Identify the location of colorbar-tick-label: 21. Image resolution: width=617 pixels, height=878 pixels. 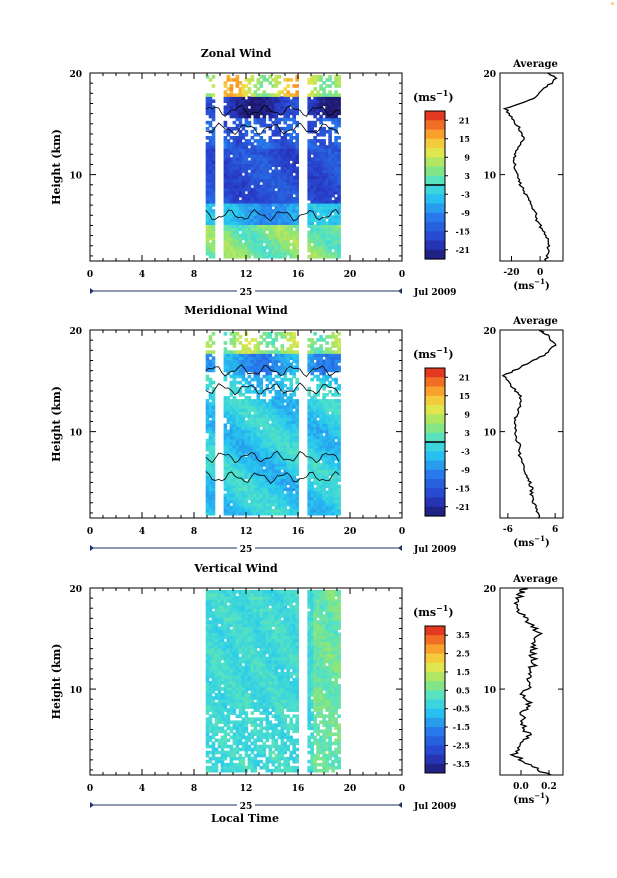
(464, 377).